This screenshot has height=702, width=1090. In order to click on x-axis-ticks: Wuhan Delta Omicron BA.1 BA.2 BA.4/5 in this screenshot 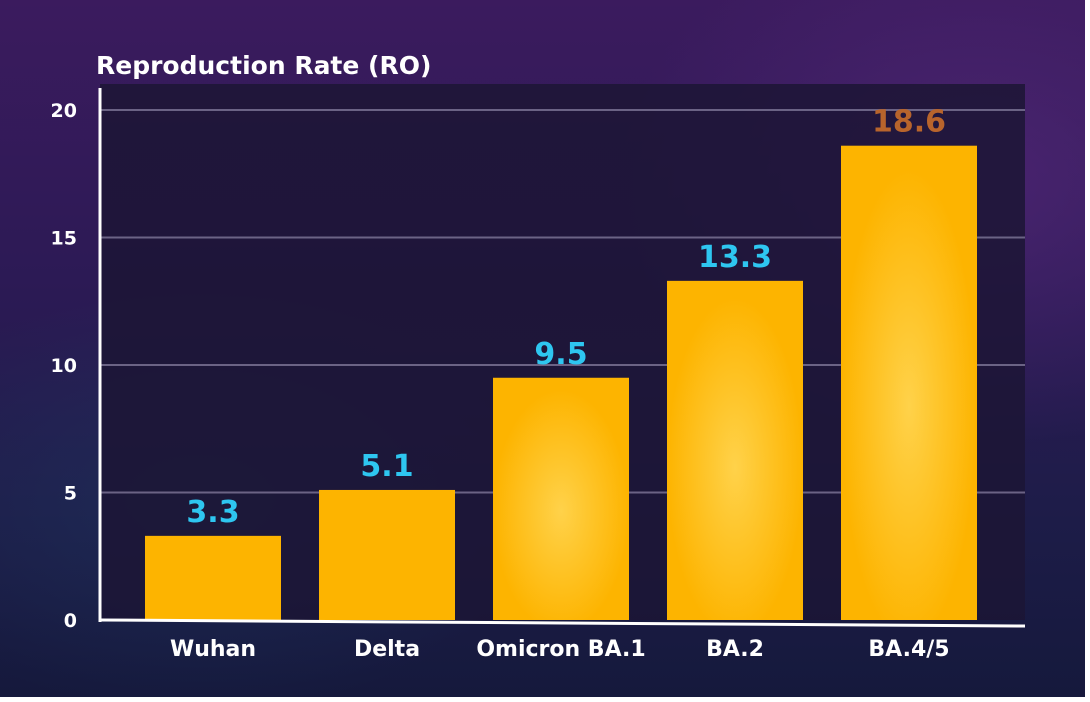, I will do `click(560, 649)`.